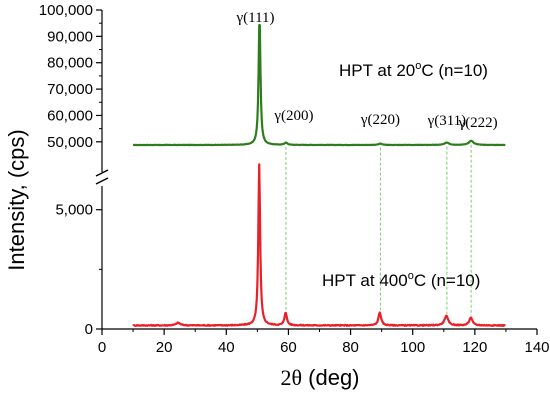 This screenshot has width=550, height=400. I want to click on peak-guide-lines, so click(378, 230).